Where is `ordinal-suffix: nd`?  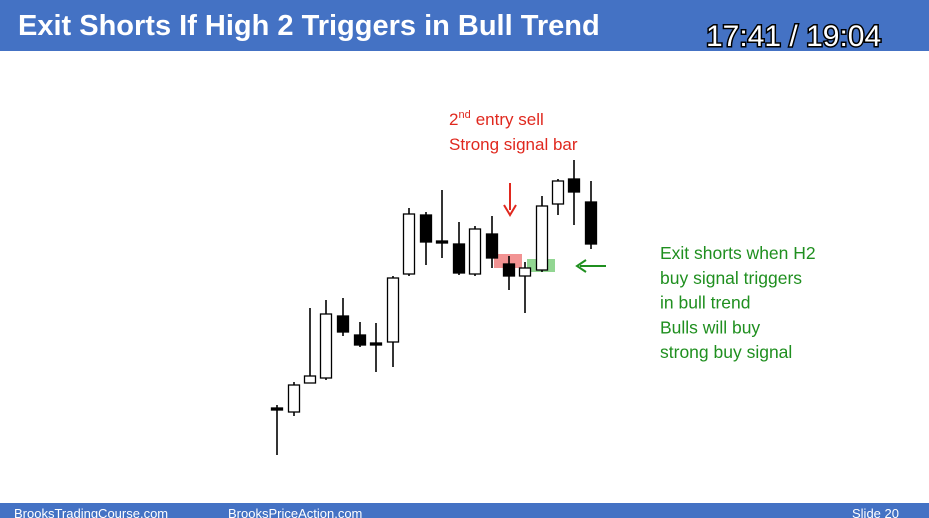 ordinal-suffix: nd is located at coordinates (464, 115).